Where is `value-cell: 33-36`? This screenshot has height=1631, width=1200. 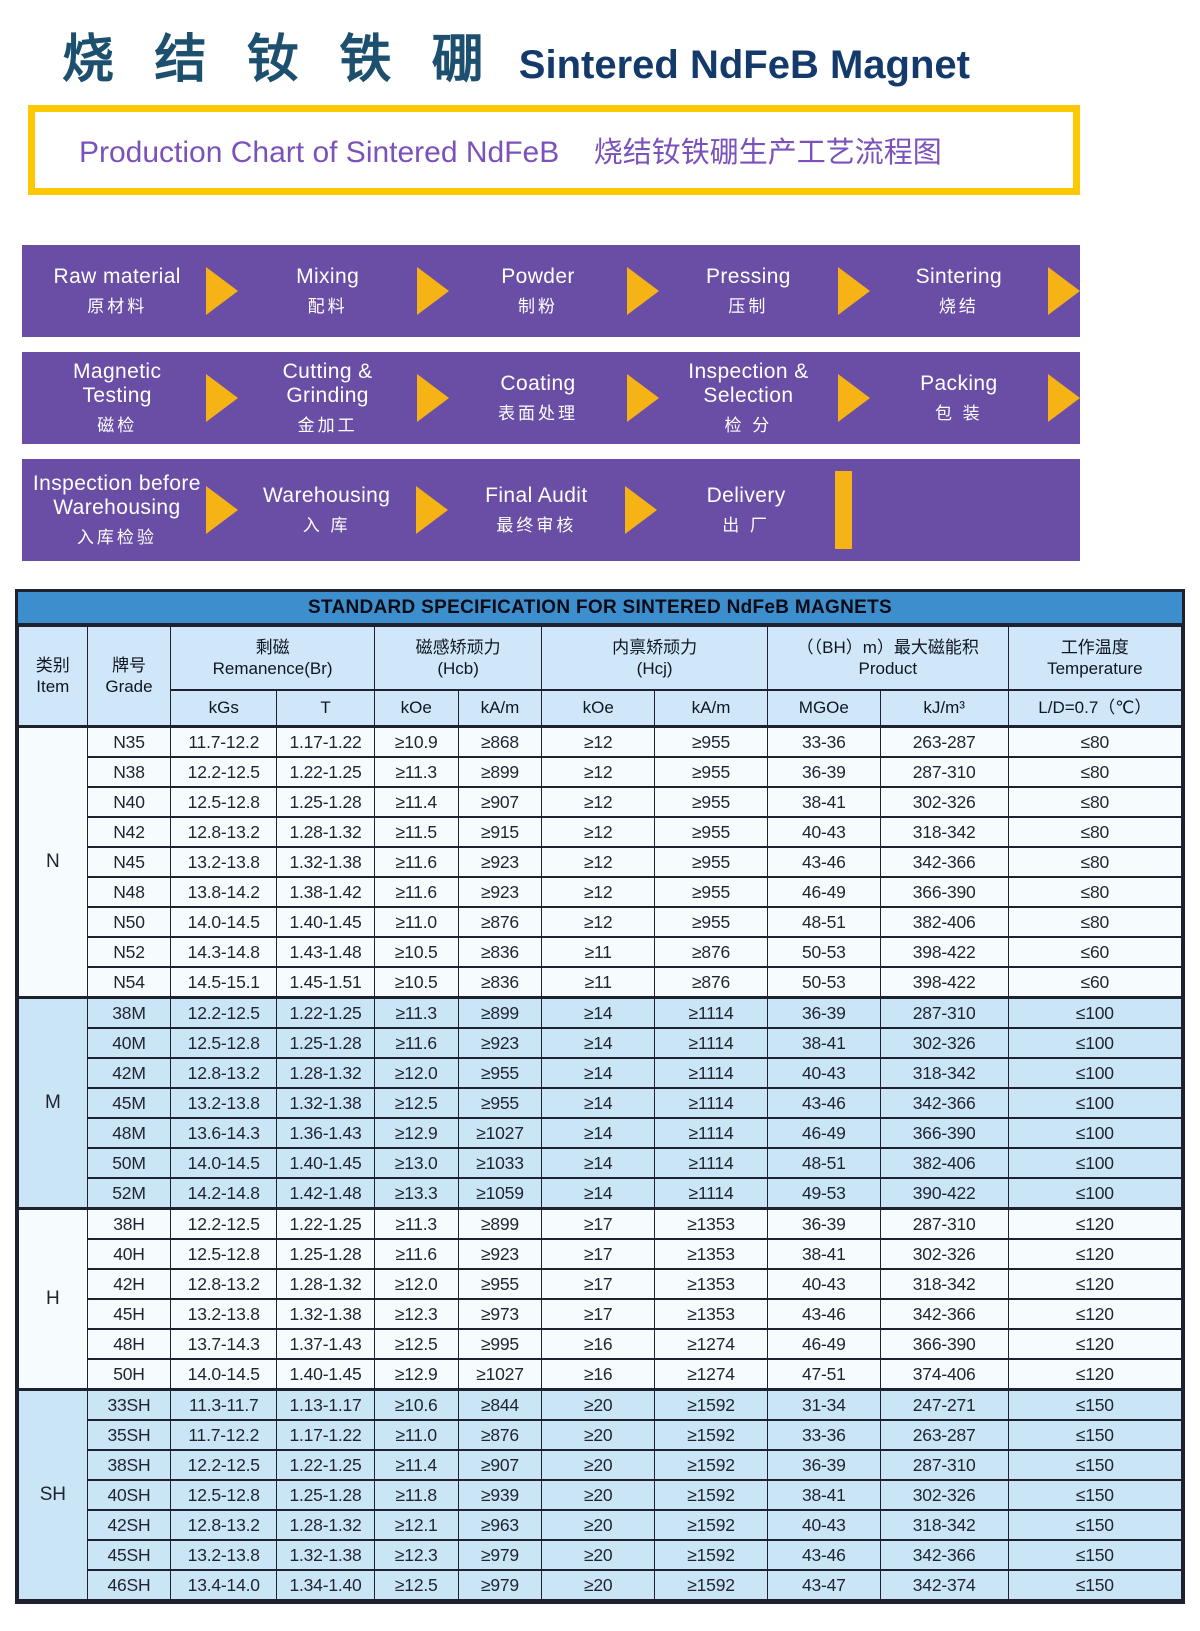
value-cell: 33-36 is located at coordinates (823, 741).